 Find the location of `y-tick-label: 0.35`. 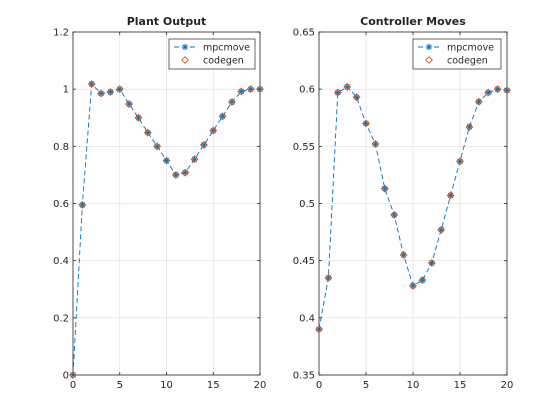

y-tick-label: 0.35 is located at coordinates (304, 376).